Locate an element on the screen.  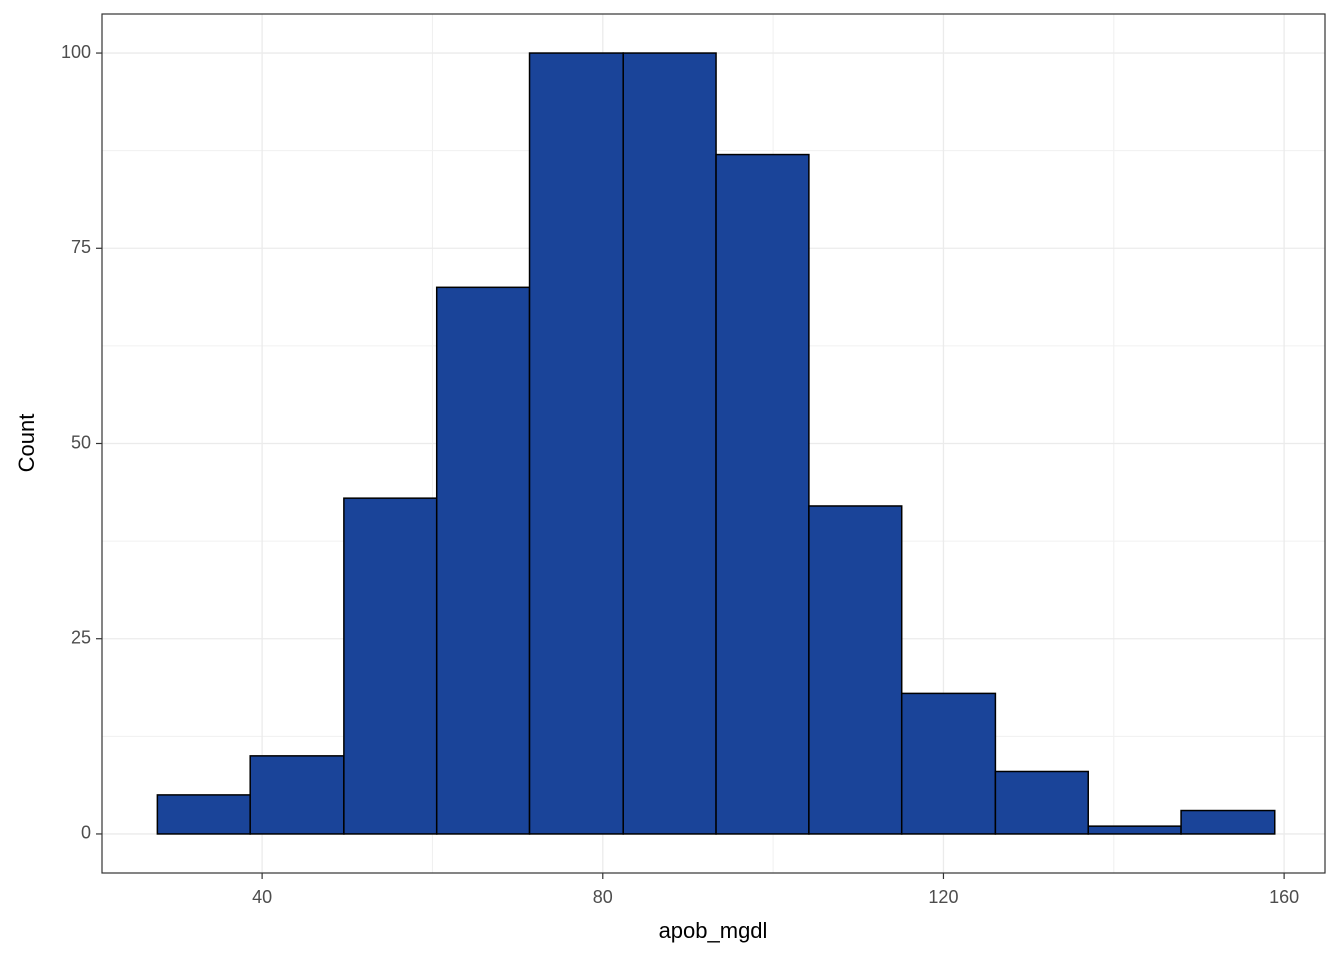
y-tick-label: 50 is located at coordinates (81, 442).